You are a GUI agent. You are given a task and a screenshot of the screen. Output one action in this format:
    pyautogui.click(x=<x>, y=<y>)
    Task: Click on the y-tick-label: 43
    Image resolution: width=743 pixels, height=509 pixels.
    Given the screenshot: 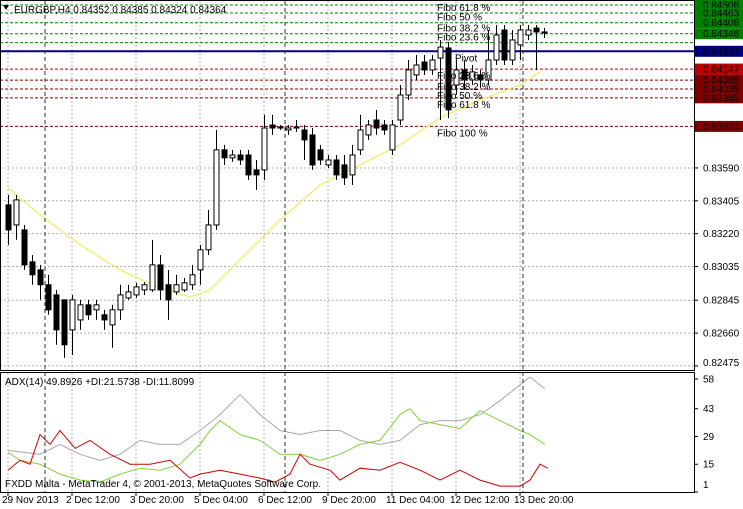 What is the action you would take?
    pyautogui.click(x=709, y=409)
    